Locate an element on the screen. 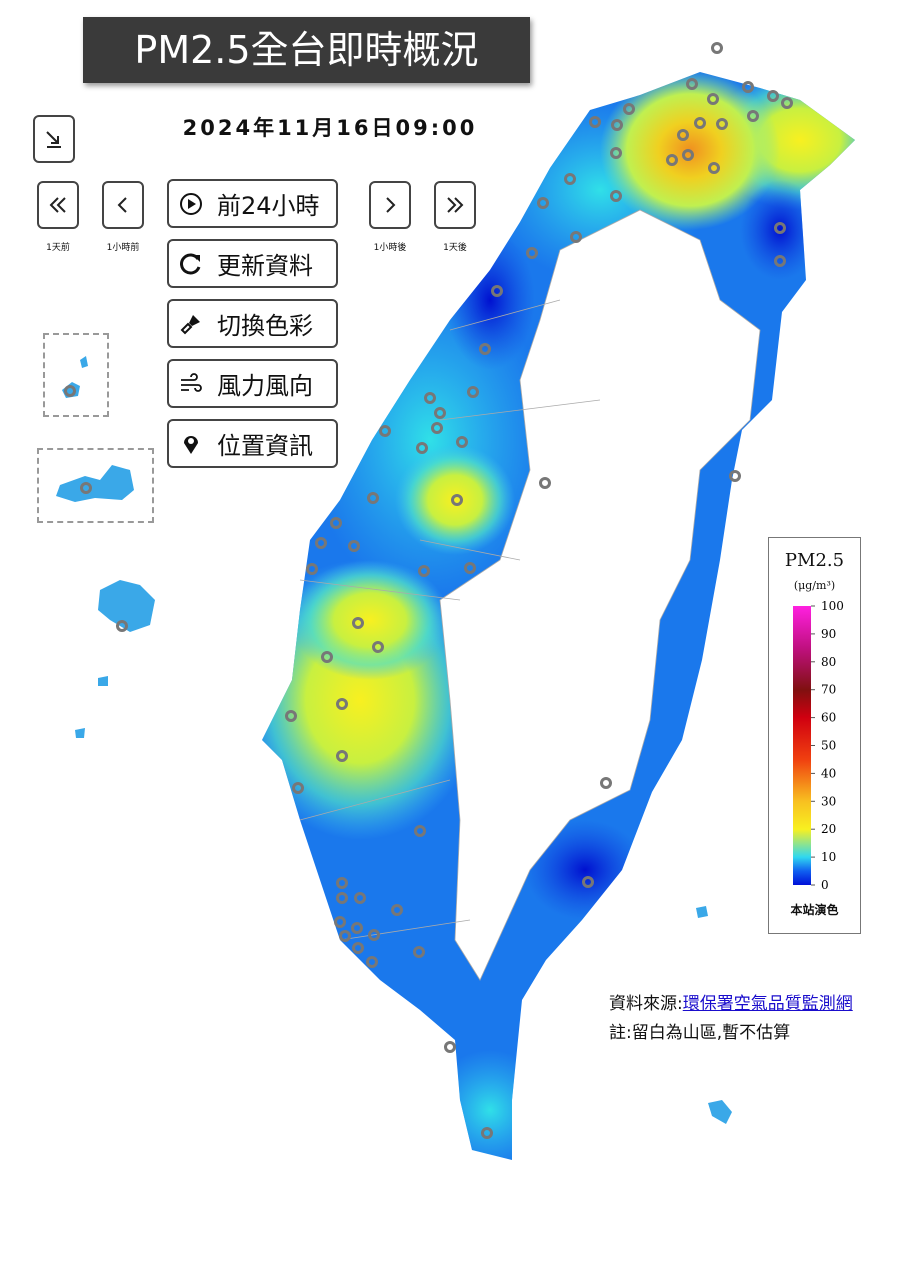 This screenshot has width=905, height=1280. legend-tick-label: 50 is located at coordinates (828, 746).